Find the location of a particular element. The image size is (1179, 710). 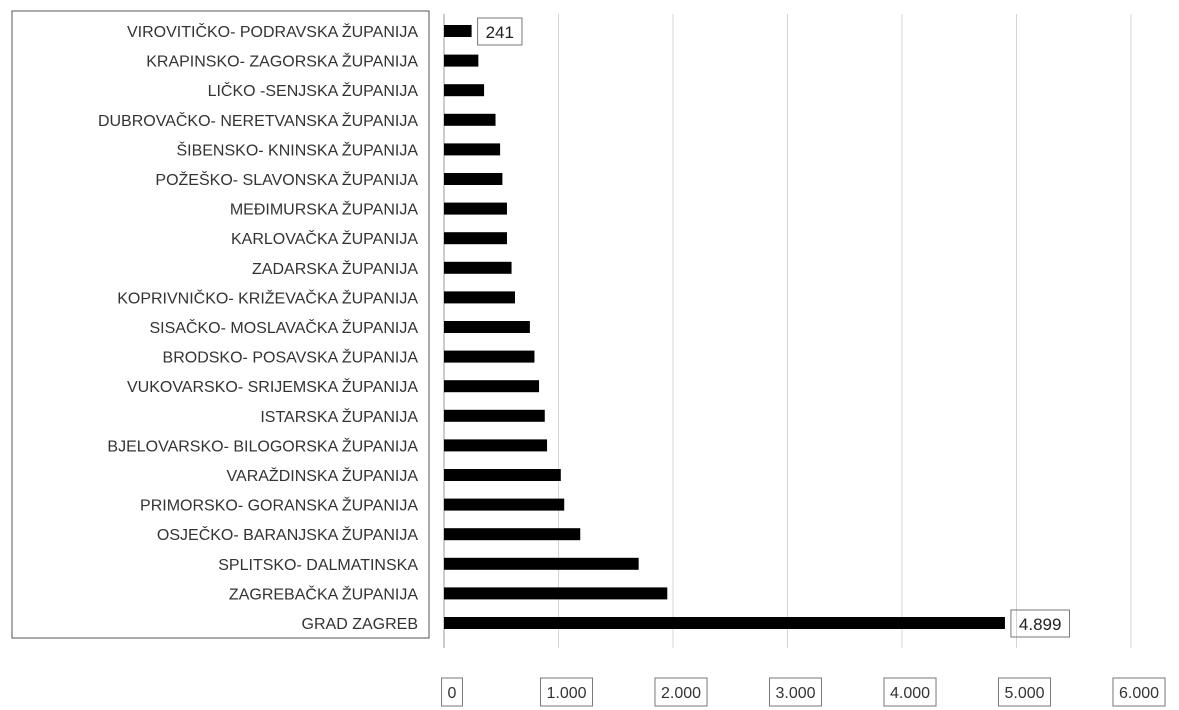

x-tick-label: 2.000 is located at coordinates (681, 693).